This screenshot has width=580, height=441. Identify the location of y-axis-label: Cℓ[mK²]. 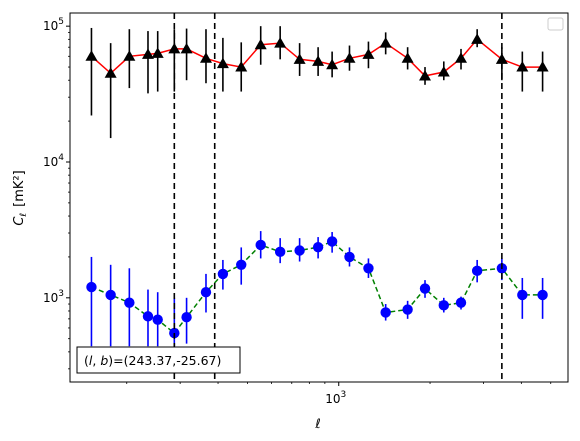
(20, 197).